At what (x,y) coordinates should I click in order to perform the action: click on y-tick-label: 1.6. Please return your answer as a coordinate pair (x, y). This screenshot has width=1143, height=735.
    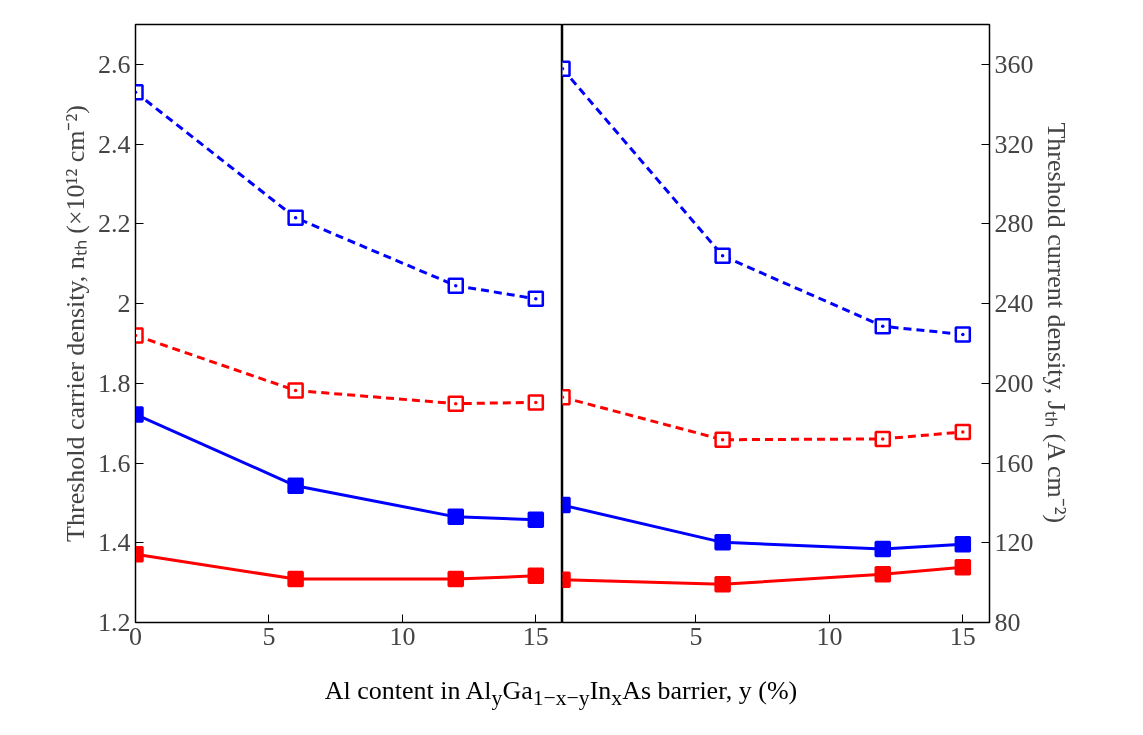
    Looking at the image, I should click on (114, 463).